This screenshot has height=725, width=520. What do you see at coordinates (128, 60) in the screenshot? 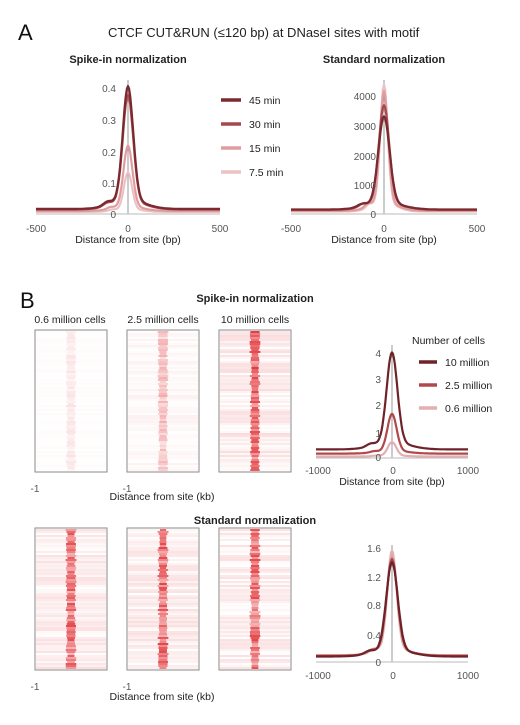
I see `a-spike-title: Spike-in normalization` at bounding box center [128, 60].